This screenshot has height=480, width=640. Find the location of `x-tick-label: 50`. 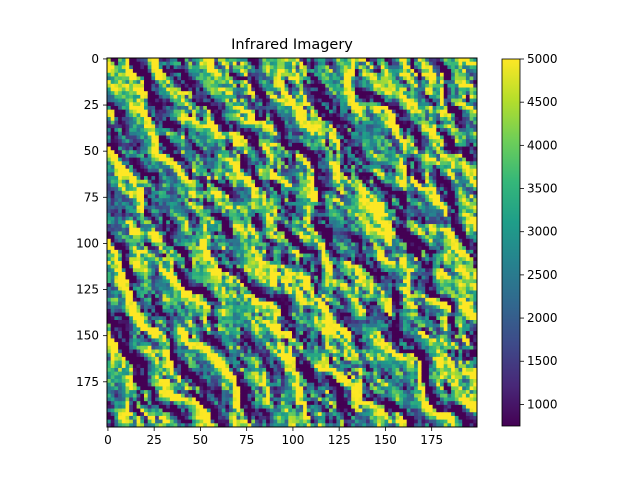

x-tick-label: 50 is located at coordinates (200, 440).